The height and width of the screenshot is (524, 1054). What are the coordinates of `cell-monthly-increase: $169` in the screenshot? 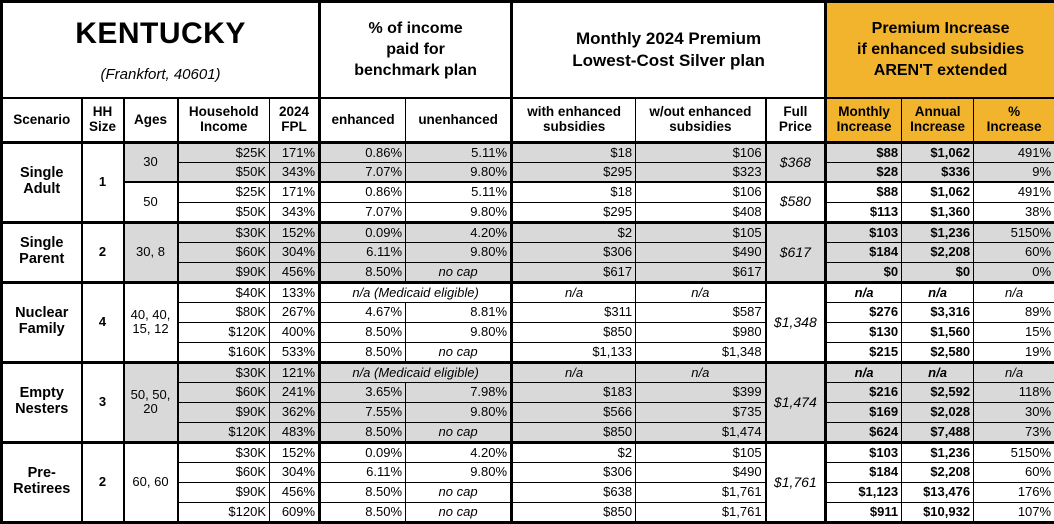 It's located at (864, 412).